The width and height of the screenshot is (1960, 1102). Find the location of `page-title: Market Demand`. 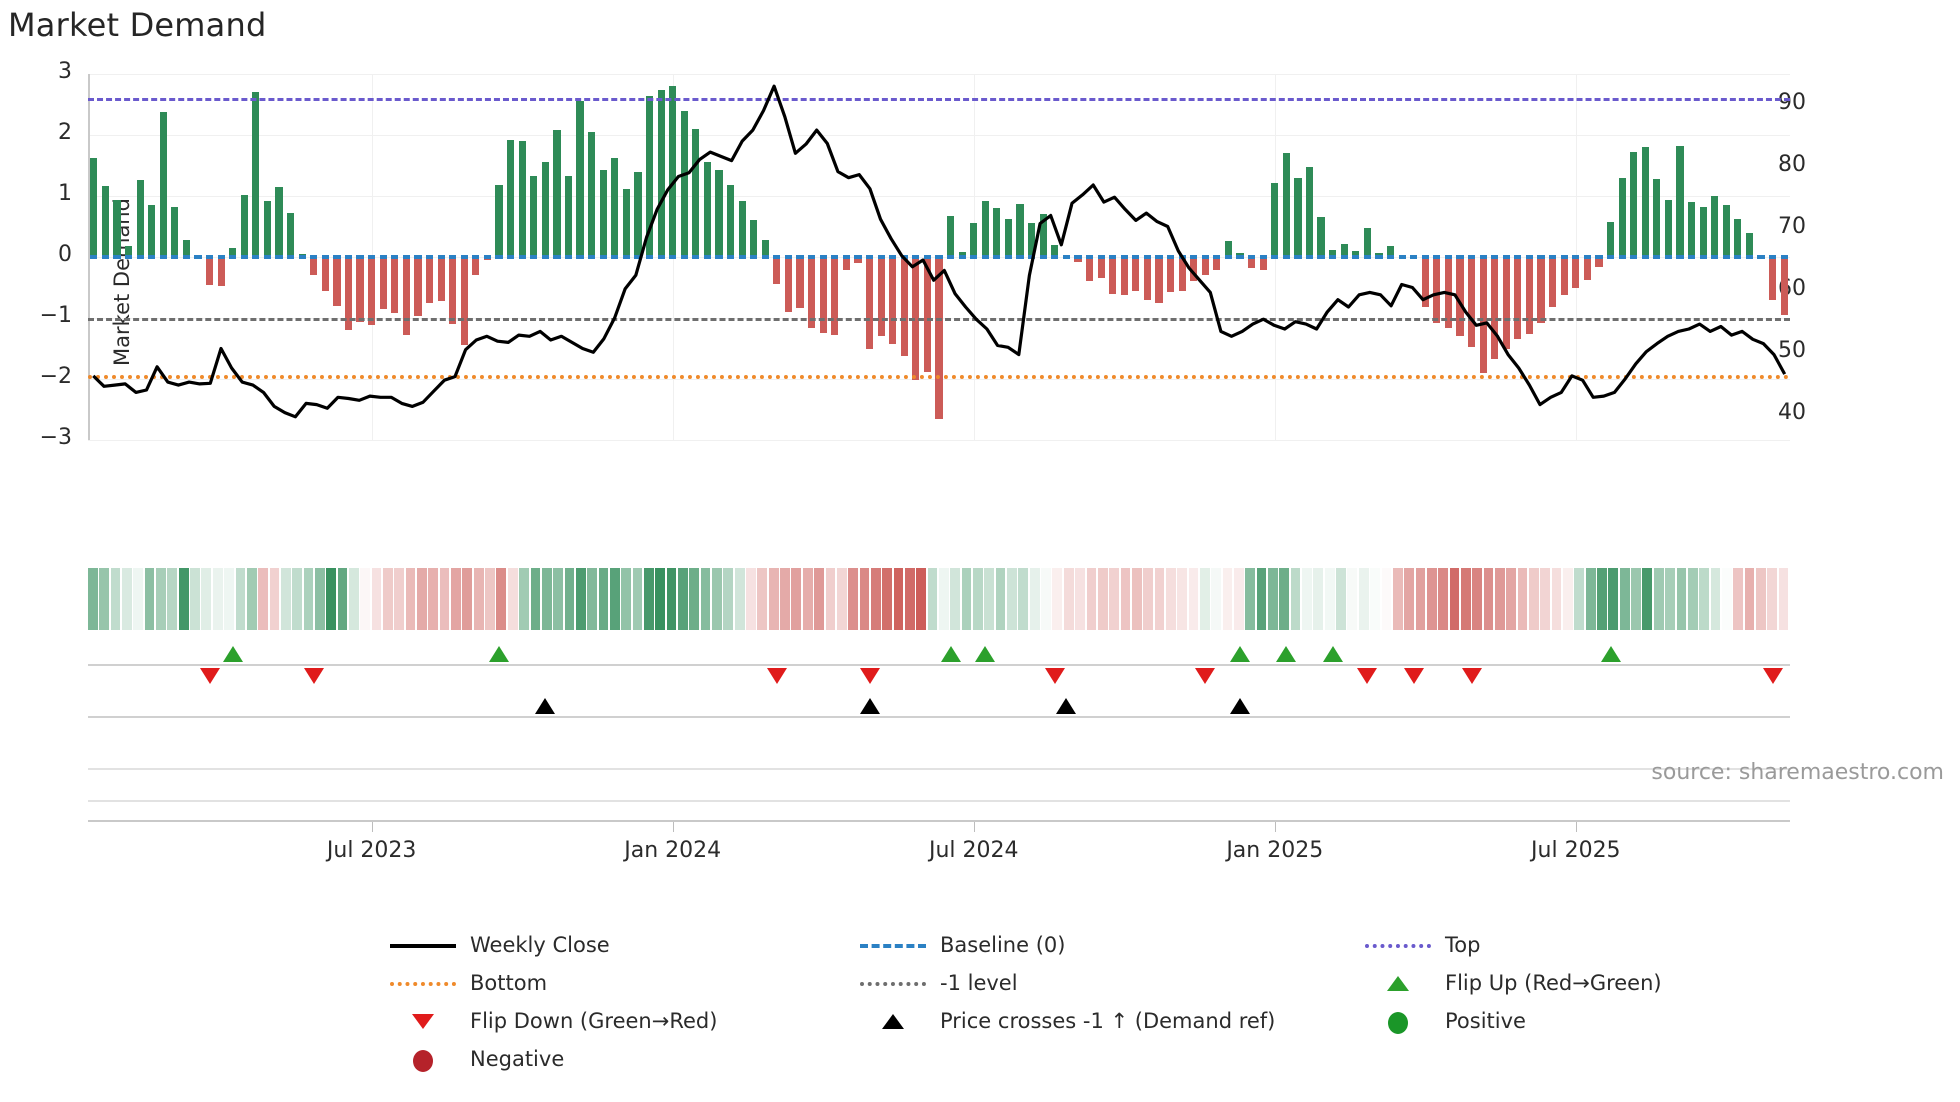

page-title: Market Demand is located at coordinates (137, 25).